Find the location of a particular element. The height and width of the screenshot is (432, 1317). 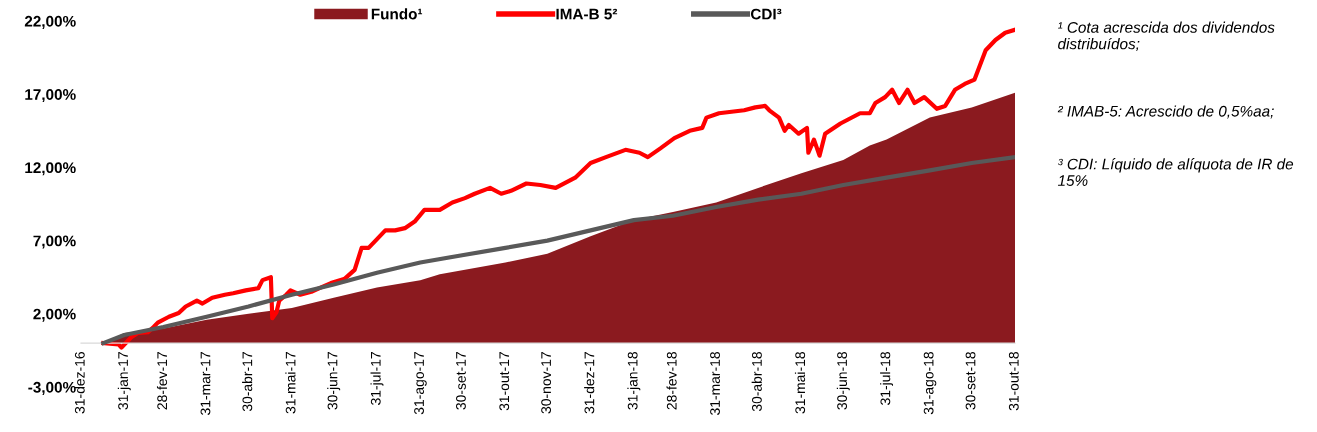

x-tick-label: 31-jul-17 is located at coordinates (377, 378).